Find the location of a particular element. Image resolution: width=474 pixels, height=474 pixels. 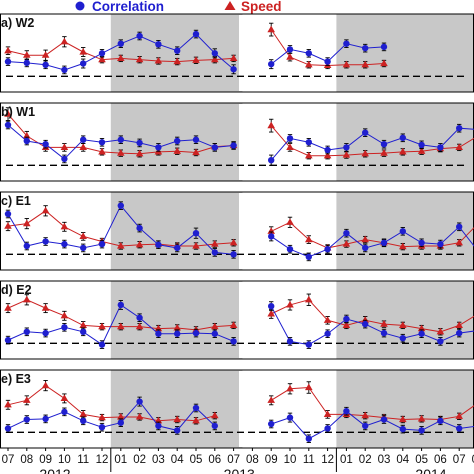

legend-correlation-marker is located at coordinates (80, 6).